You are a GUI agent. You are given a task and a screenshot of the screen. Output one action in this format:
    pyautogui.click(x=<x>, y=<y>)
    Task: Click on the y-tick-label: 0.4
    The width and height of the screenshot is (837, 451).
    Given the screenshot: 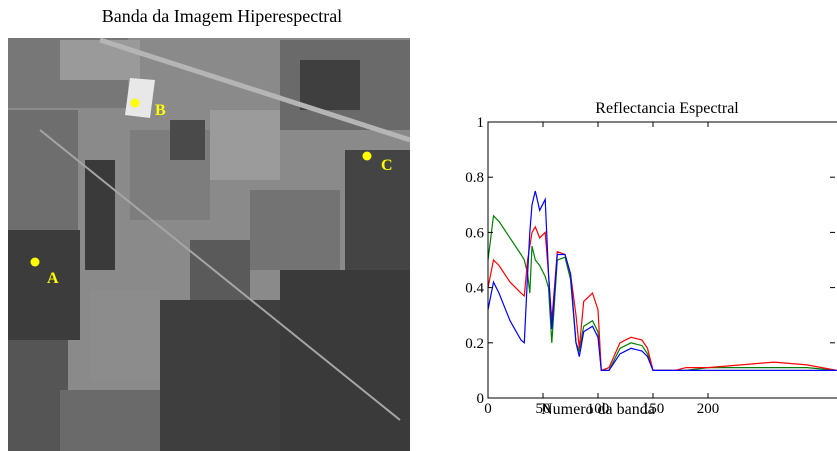 What is the action you would take?
    pyautogui.click(x=474, y=289)
    